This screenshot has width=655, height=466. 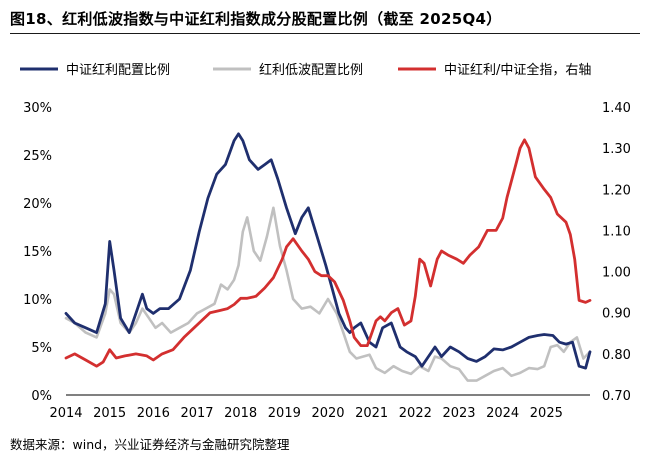 What do you see at coordinates (616, 108) in the screenshot?
I see `y-right-tick-label: 1.40` at bounding box center [616, 108].